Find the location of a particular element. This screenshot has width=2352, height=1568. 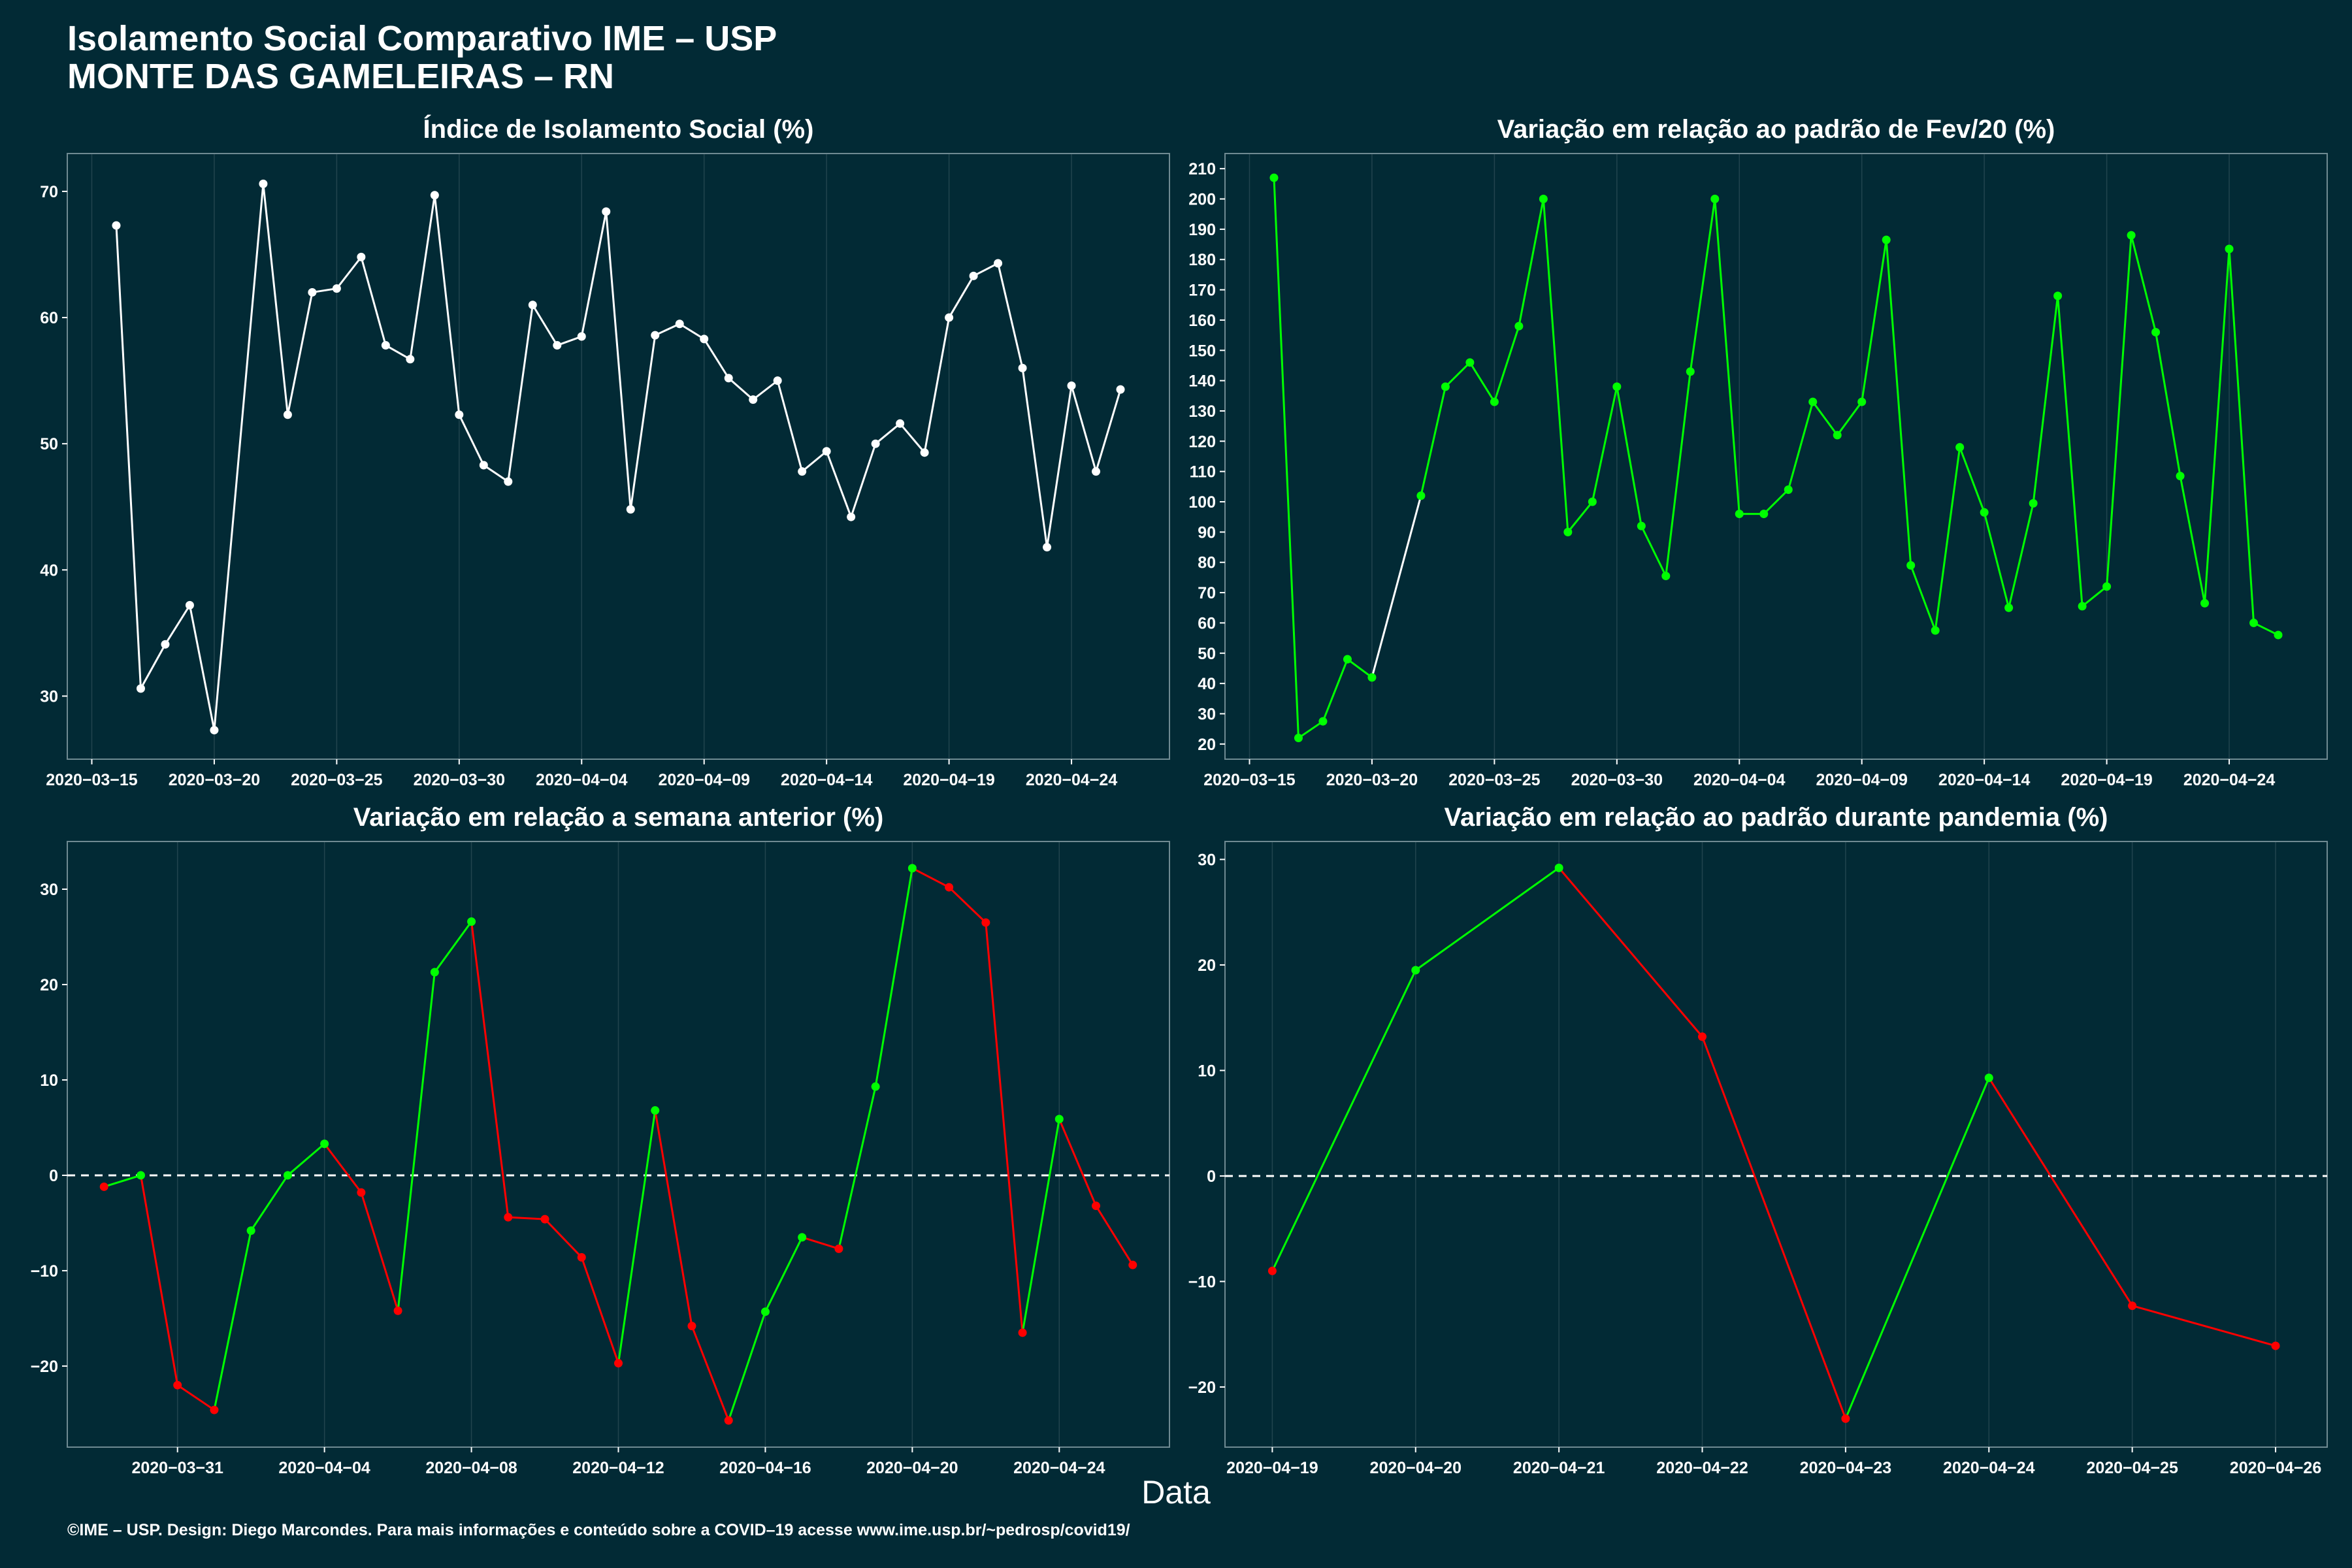

x-tick-label: 2020−03−20 is located at coordinates (214, 780).